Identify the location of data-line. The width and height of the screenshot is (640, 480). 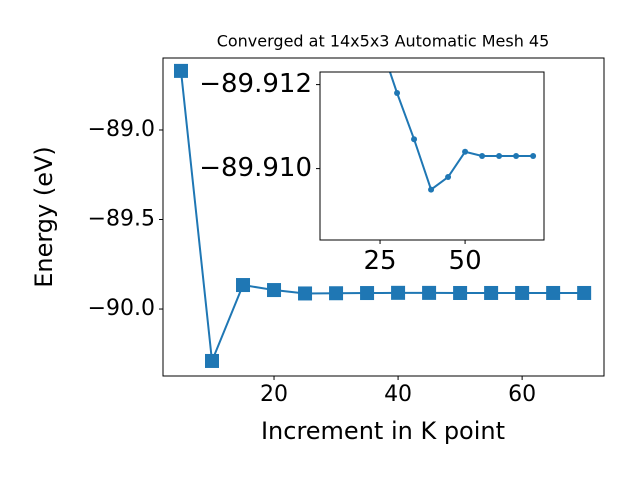
(461, 132).